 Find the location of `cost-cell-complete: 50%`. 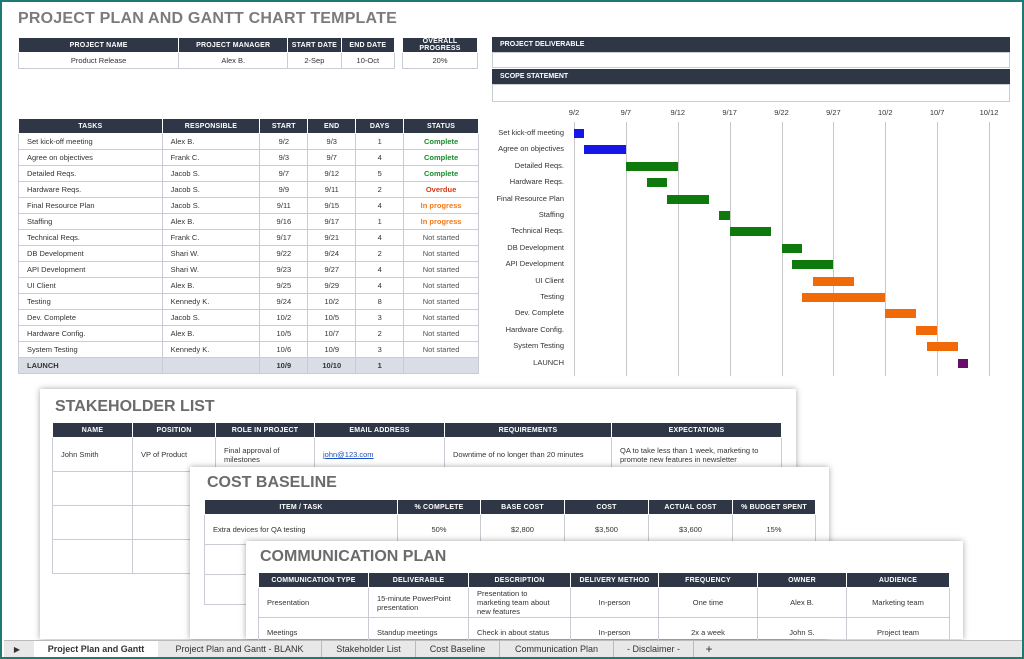

cost-cell-complete: 50% is located at coordinates (439, 529).